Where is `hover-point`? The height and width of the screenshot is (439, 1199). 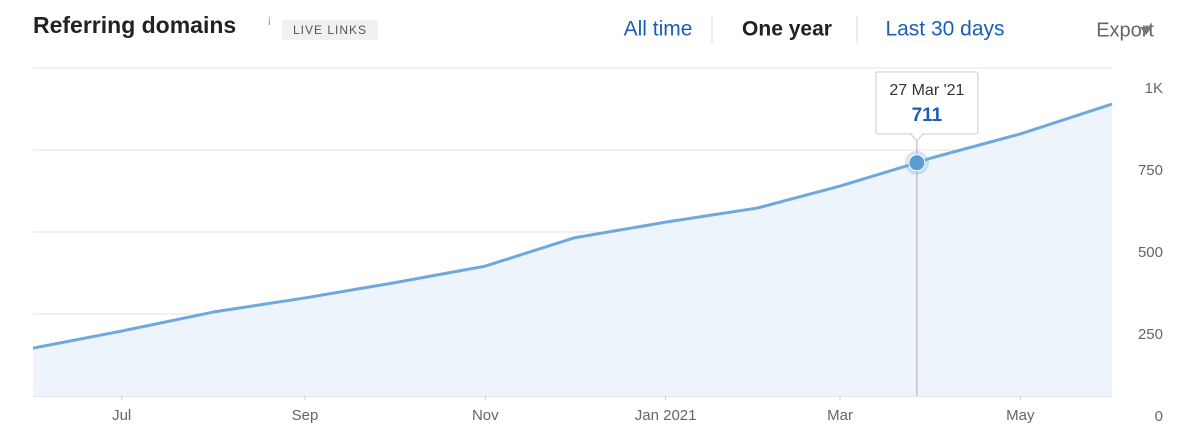 hover-point is located at coordinates (917, 163).